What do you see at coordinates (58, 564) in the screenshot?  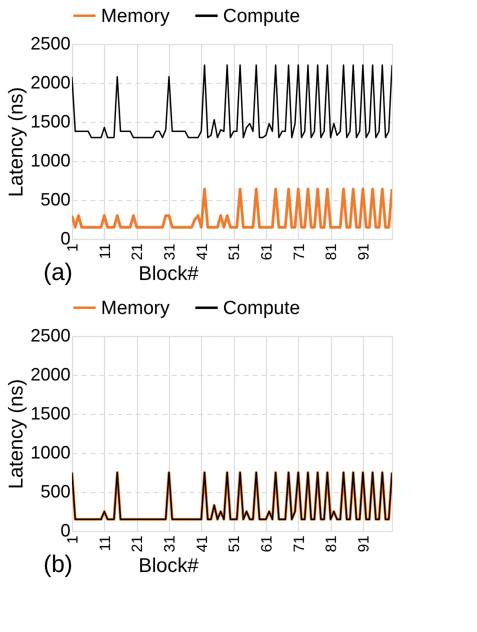 I see `text: (b)` at bounding box center [58, 564].